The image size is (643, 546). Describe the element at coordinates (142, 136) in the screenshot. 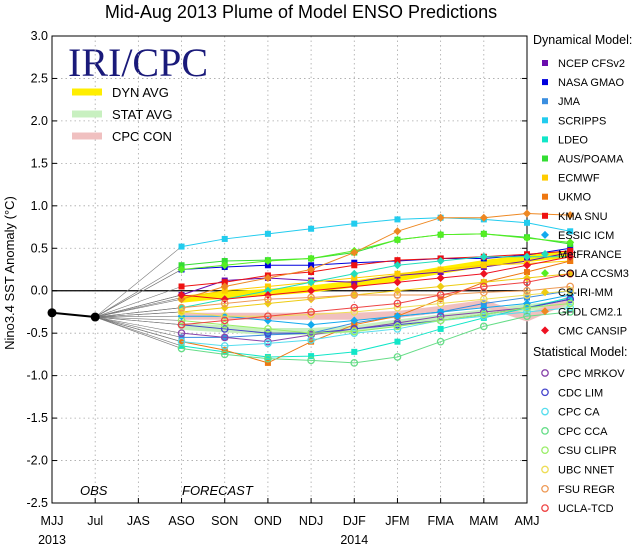

I see `average-legend-label: CPC CON` at that location.